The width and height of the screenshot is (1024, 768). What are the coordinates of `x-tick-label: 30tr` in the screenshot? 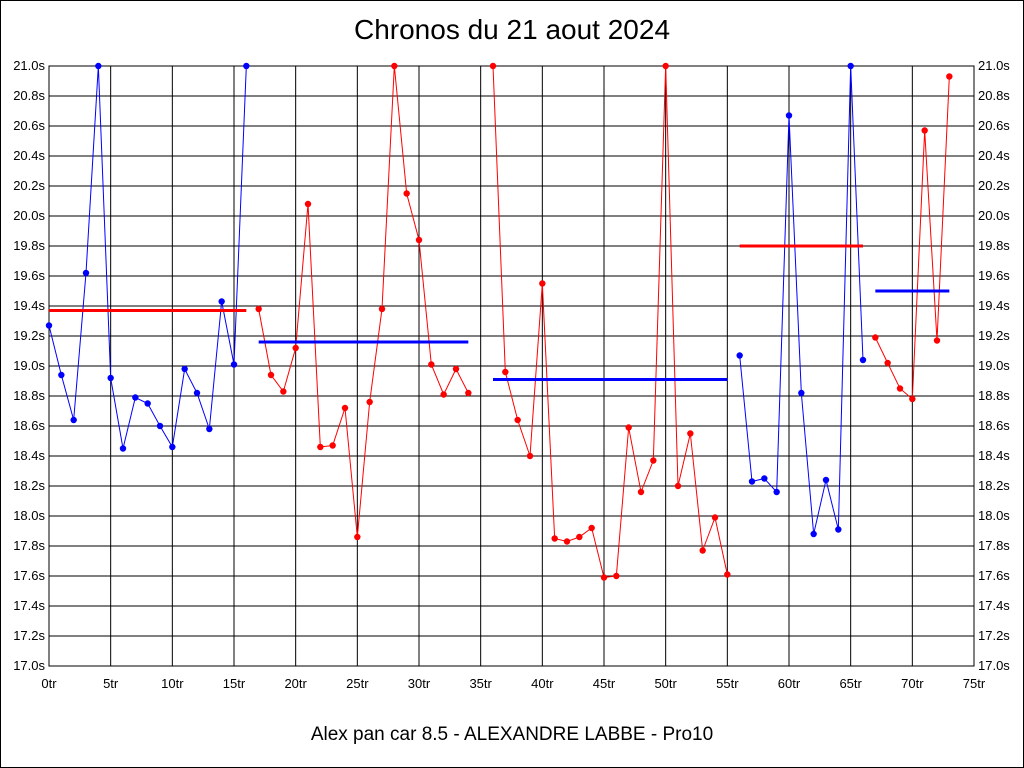 It's located at (419, 683).